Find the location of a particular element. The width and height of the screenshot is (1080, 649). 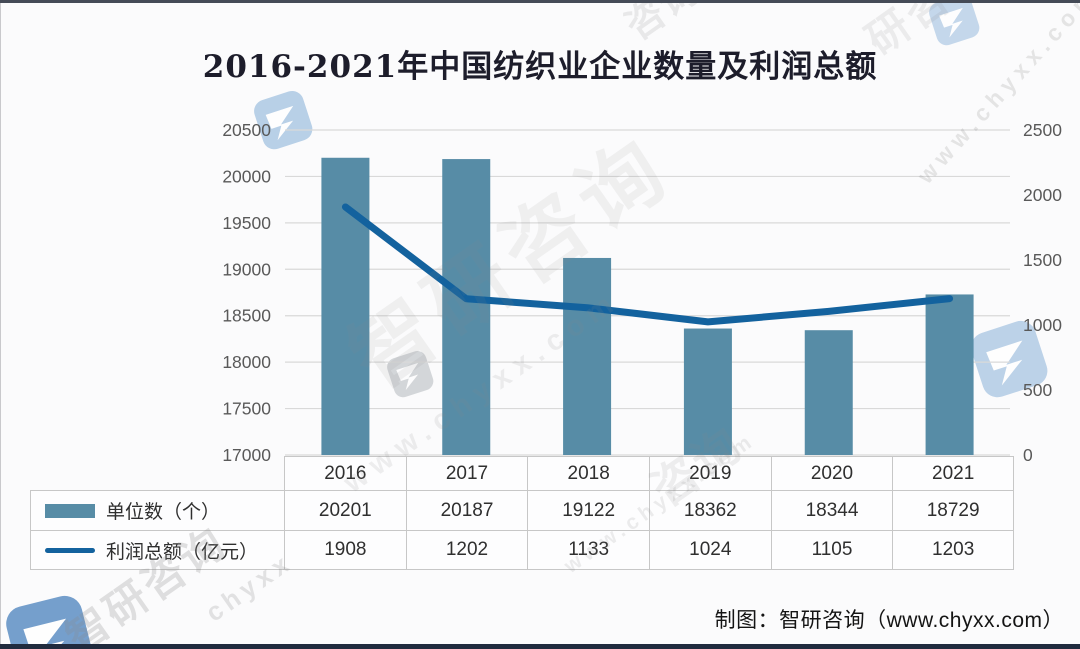

table-value-cell: 18344 is located at coordinates (831, 510).